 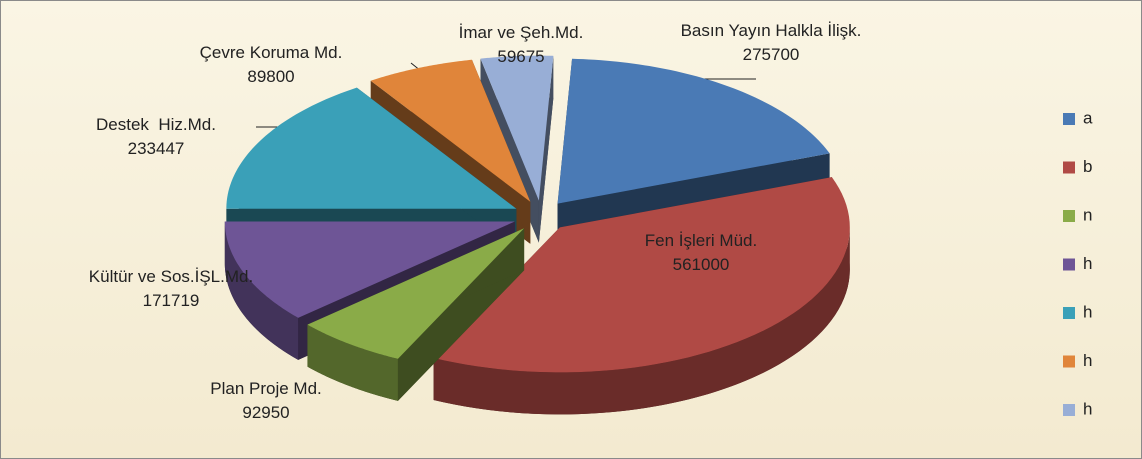 I want to click on slice-value: 233447, so click(x=156, y=148).